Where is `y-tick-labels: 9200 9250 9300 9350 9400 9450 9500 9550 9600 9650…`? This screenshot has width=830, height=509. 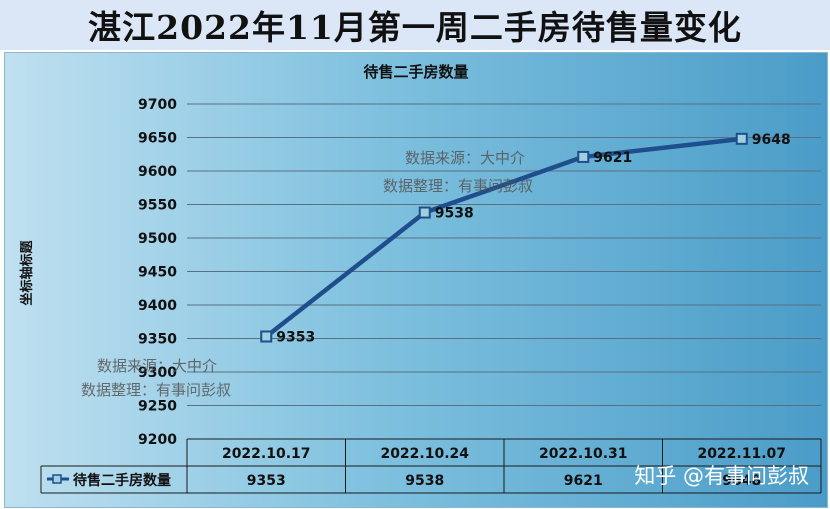
y-tick-labels: 9200 9250 9300 9350 9400 9450 9500 9550 9600 9650… is located at coordinates (157, 272).